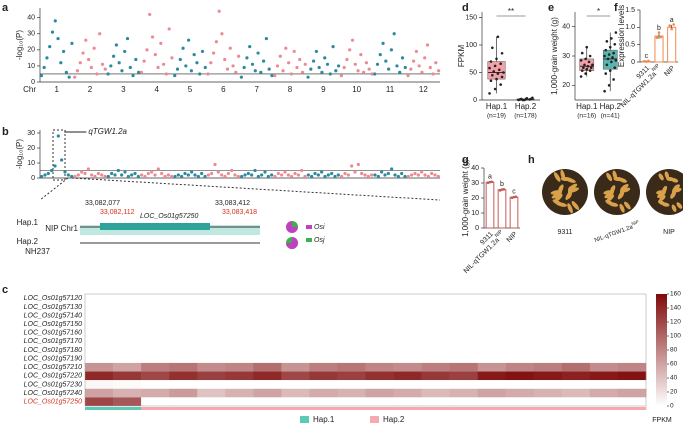 Image resolution: width=683 pixels, height=428 pixels. What do you see at coordinates (304, 419) in the screenshot?
I see `legend-swatch` at bounding box center [304, 419].